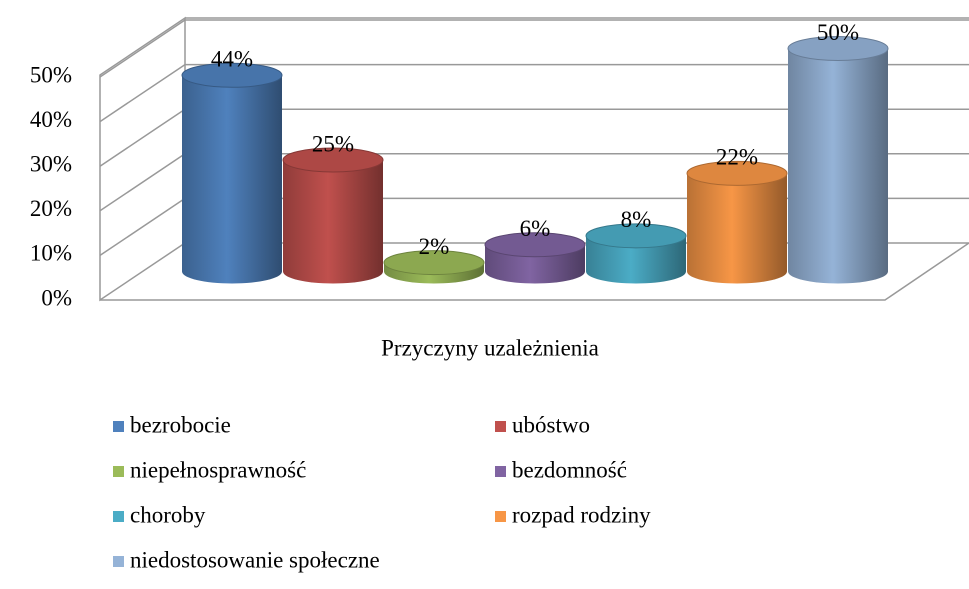  What do you see at coordinates (51, 208) in the screenshot?
I see `y-tick-label: 20%` at bounding box center [51, 208].